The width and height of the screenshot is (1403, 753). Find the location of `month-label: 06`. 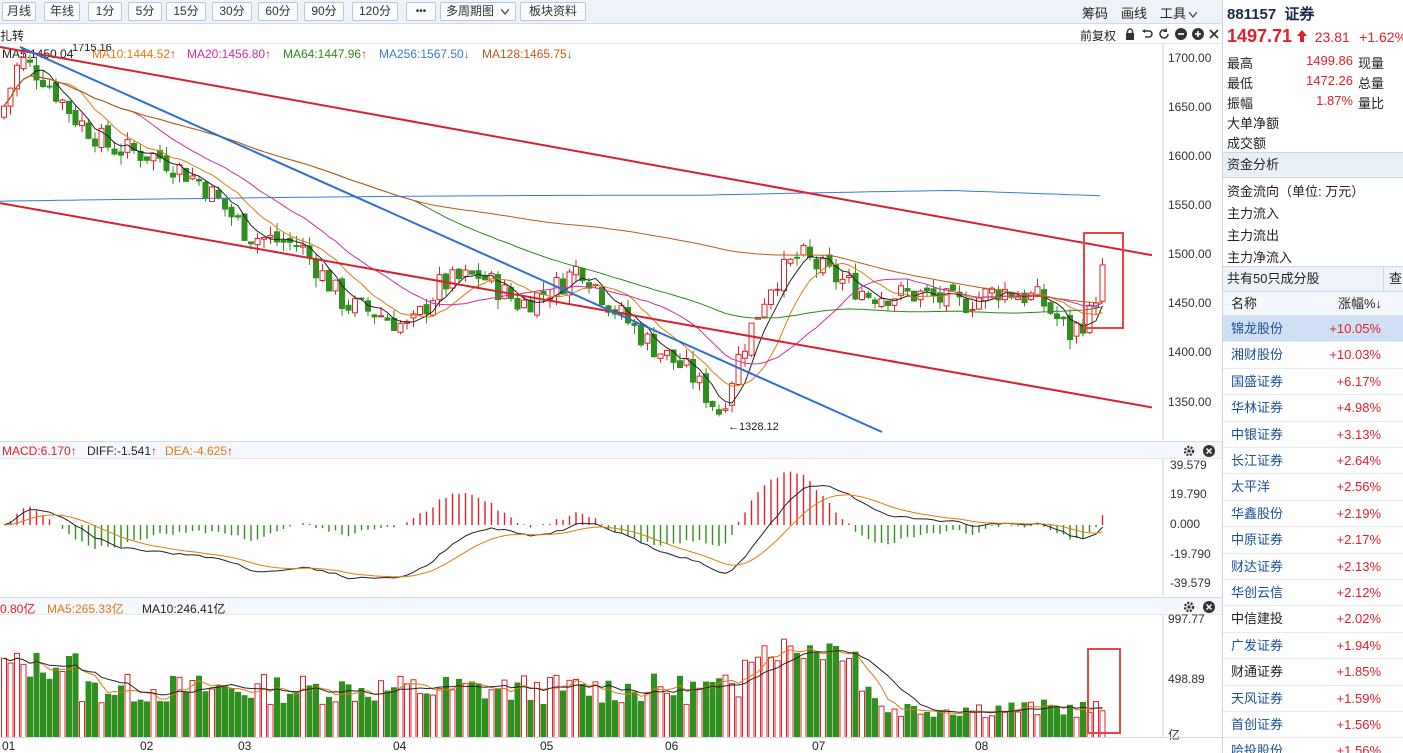

month-label: 06 is located at coordinates (672, 746).